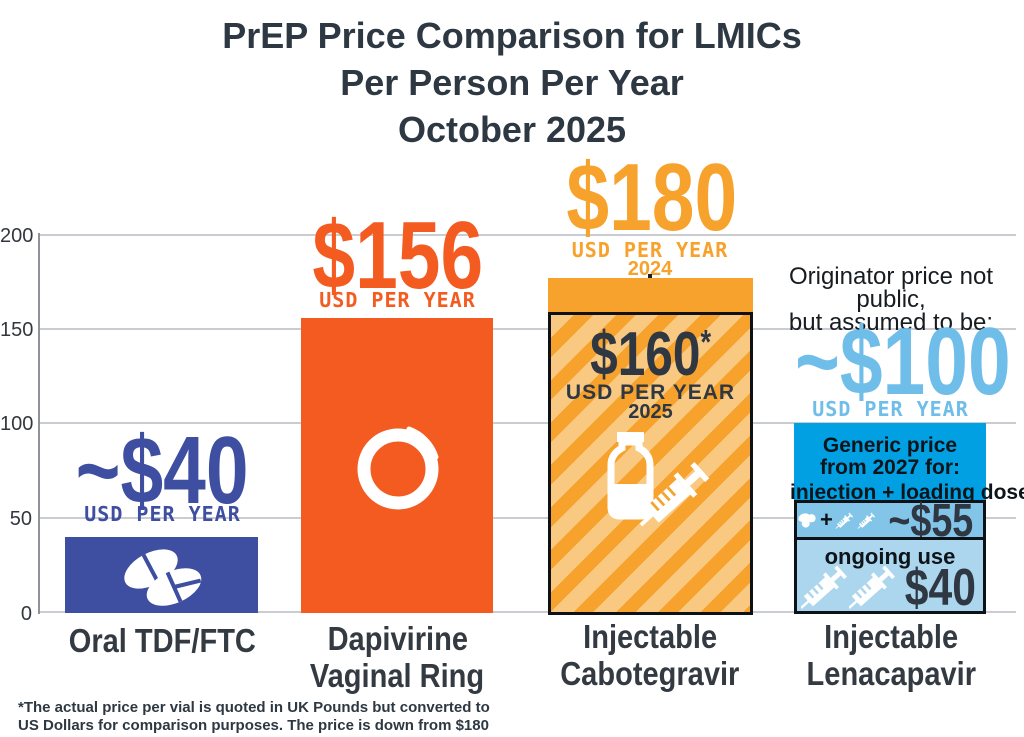 Image resolution: width=1024 pixels, height=737 pixels. Describe the element at coordinates (705, 342) in the screenshot. I see `cab-asterisk: *` at that location.